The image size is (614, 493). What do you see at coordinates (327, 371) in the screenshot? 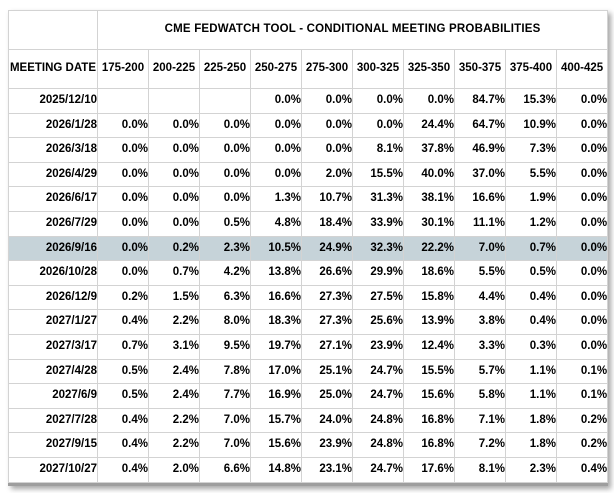
I see `prob-cell: 25.1%` at bounding box center [327, 371].